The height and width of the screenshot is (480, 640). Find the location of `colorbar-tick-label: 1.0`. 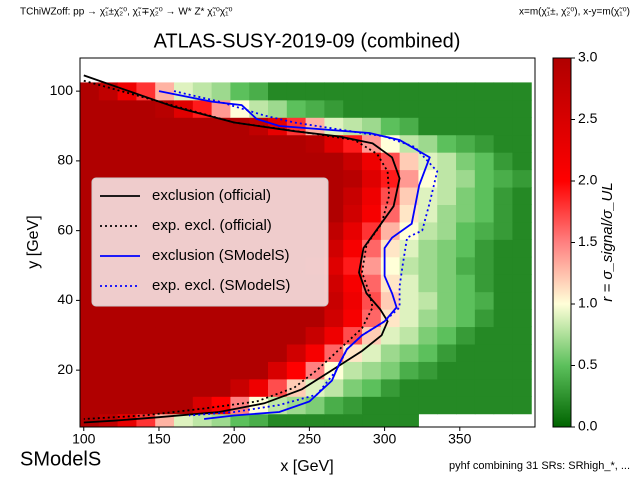

colorbar-tick-label: 1.0 is located at coordinates (588, 303).